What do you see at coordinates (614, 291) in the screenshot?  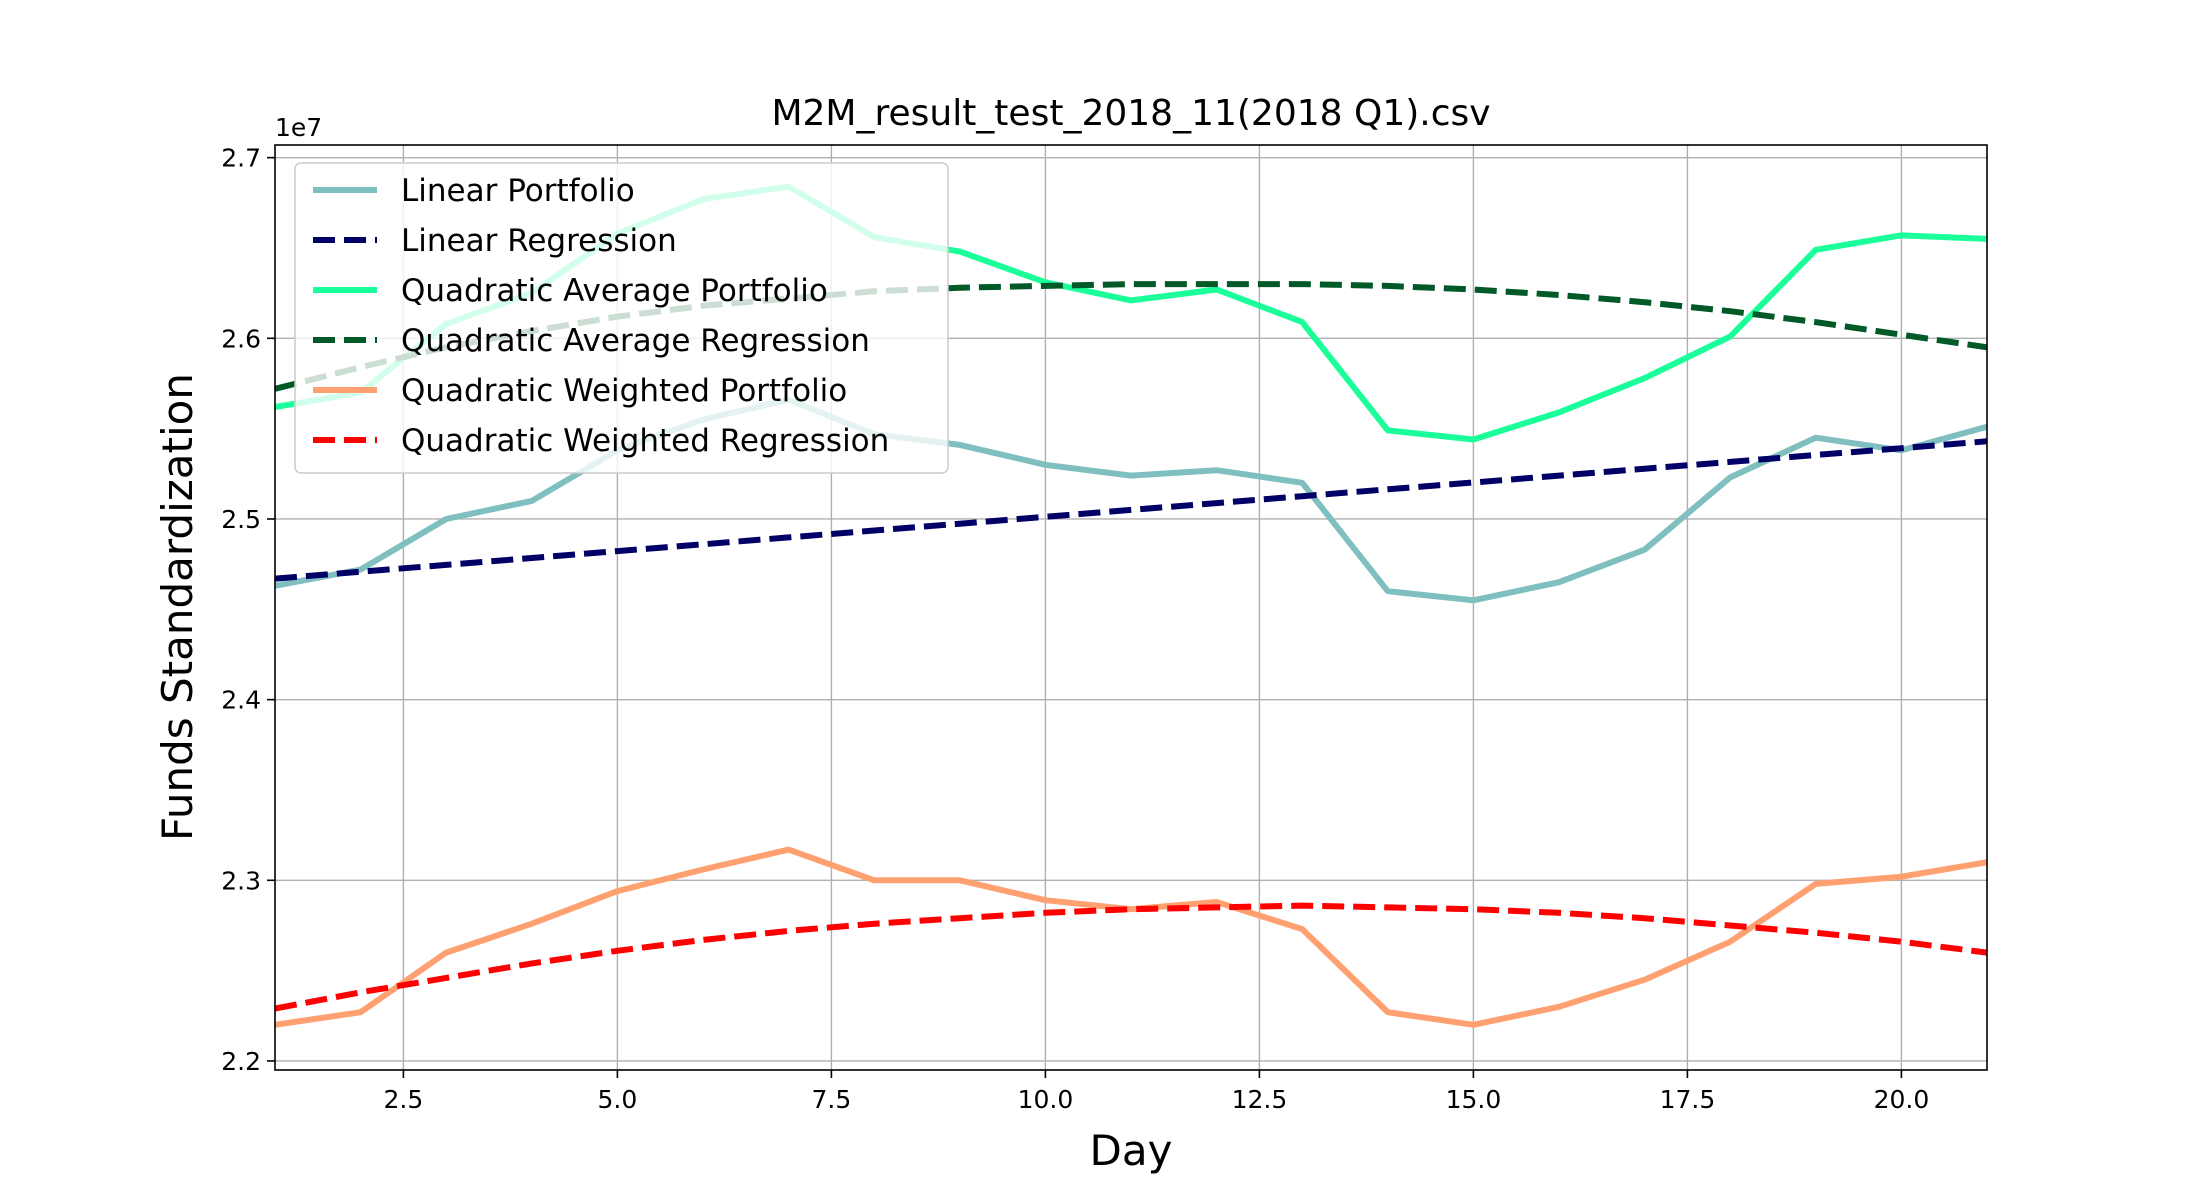 I see `legend-label: Quadratic Average Portfolio` at bounding box center [614, 291].